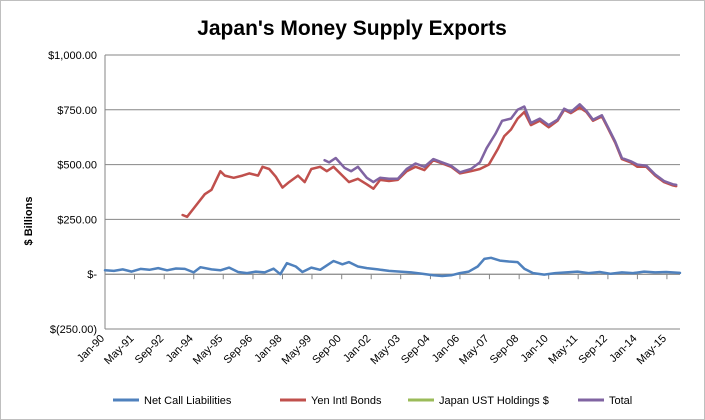 This screenshot has width=705, height=420. I want to click on y-tick-label: $250.00, so click(77, 220).